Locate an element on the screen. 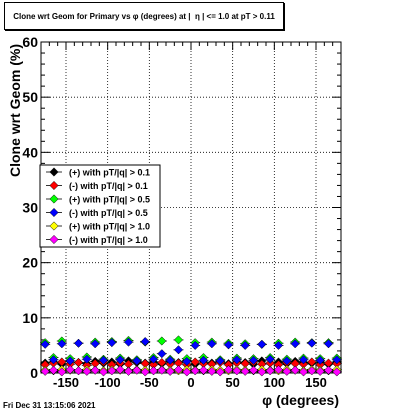  x-tick-label: -150 is located at coordinates (66, 382).